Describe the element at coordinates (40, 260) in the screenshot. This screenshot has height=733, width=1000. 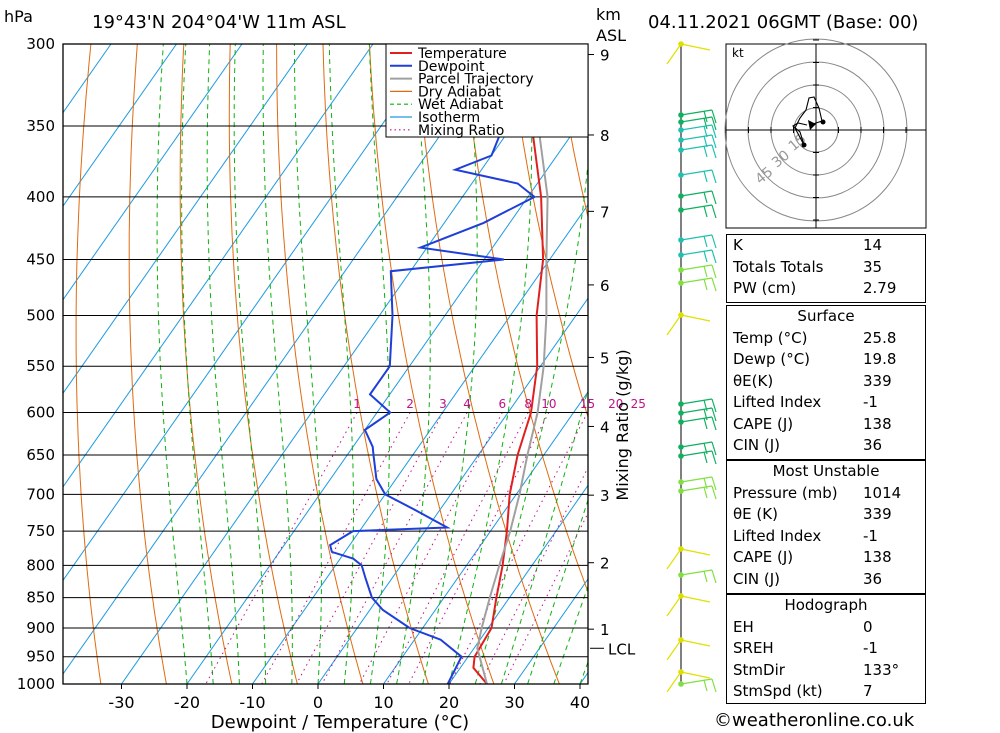
I see `pressure-tick-label: 450` at that location.